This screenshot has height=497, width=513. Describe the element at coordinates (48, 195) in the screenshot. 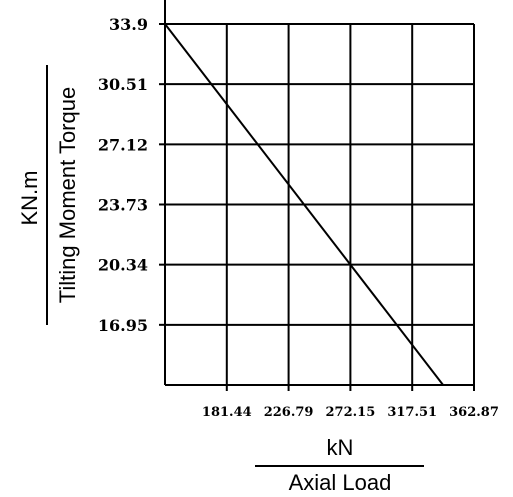

I see `y-axis-title: KN.m Tilting Moment Torque` at that location.